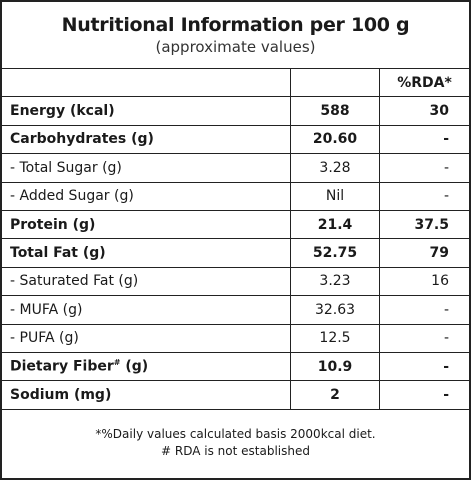  I want to click on label-text: - Added Sugar (g), so click(72, 196).